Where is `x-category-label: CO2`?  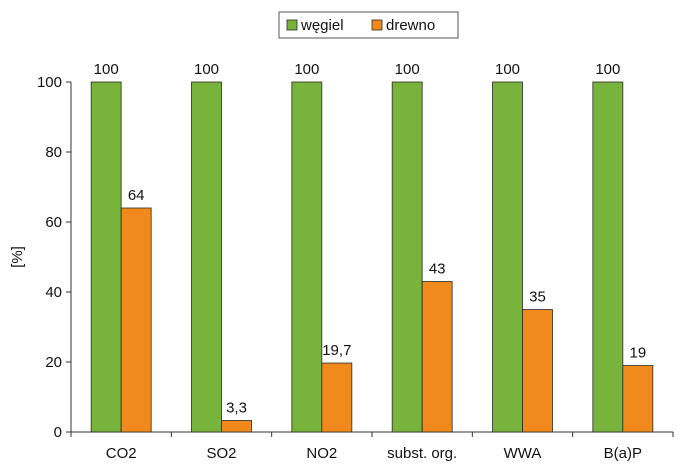 x-category-label: CO2 is located at coordinates (121, 453).